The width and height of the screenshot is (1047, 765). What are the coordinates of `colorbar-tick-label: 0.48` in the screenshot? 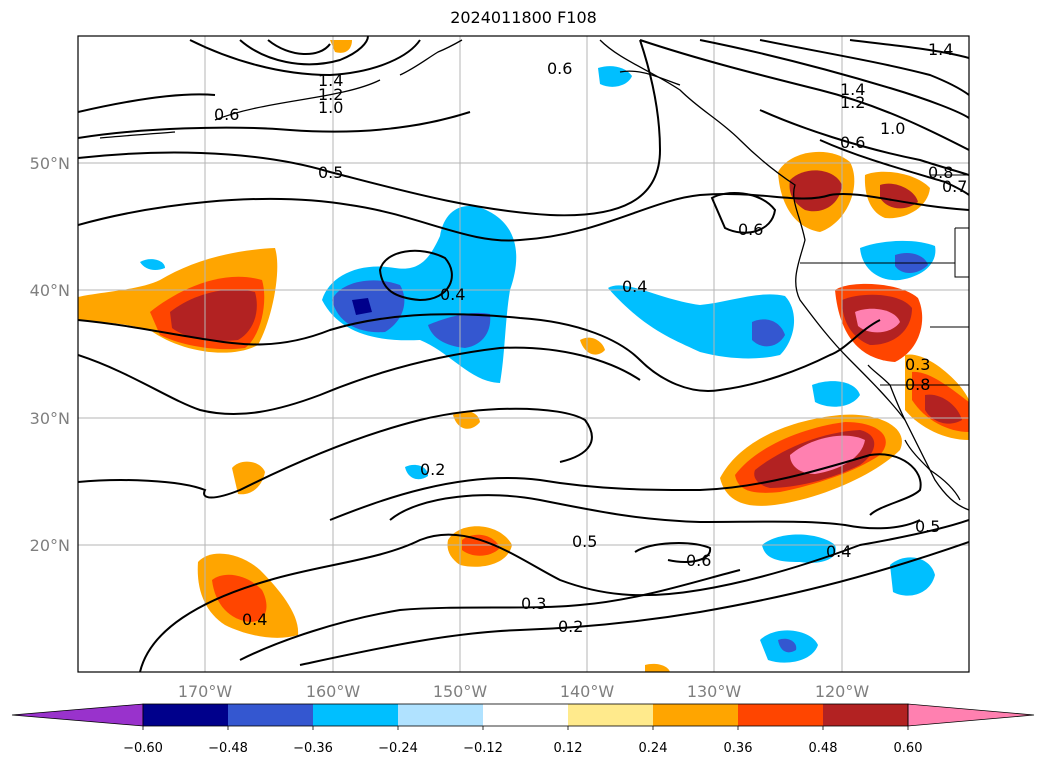 It's located at (823, 748).